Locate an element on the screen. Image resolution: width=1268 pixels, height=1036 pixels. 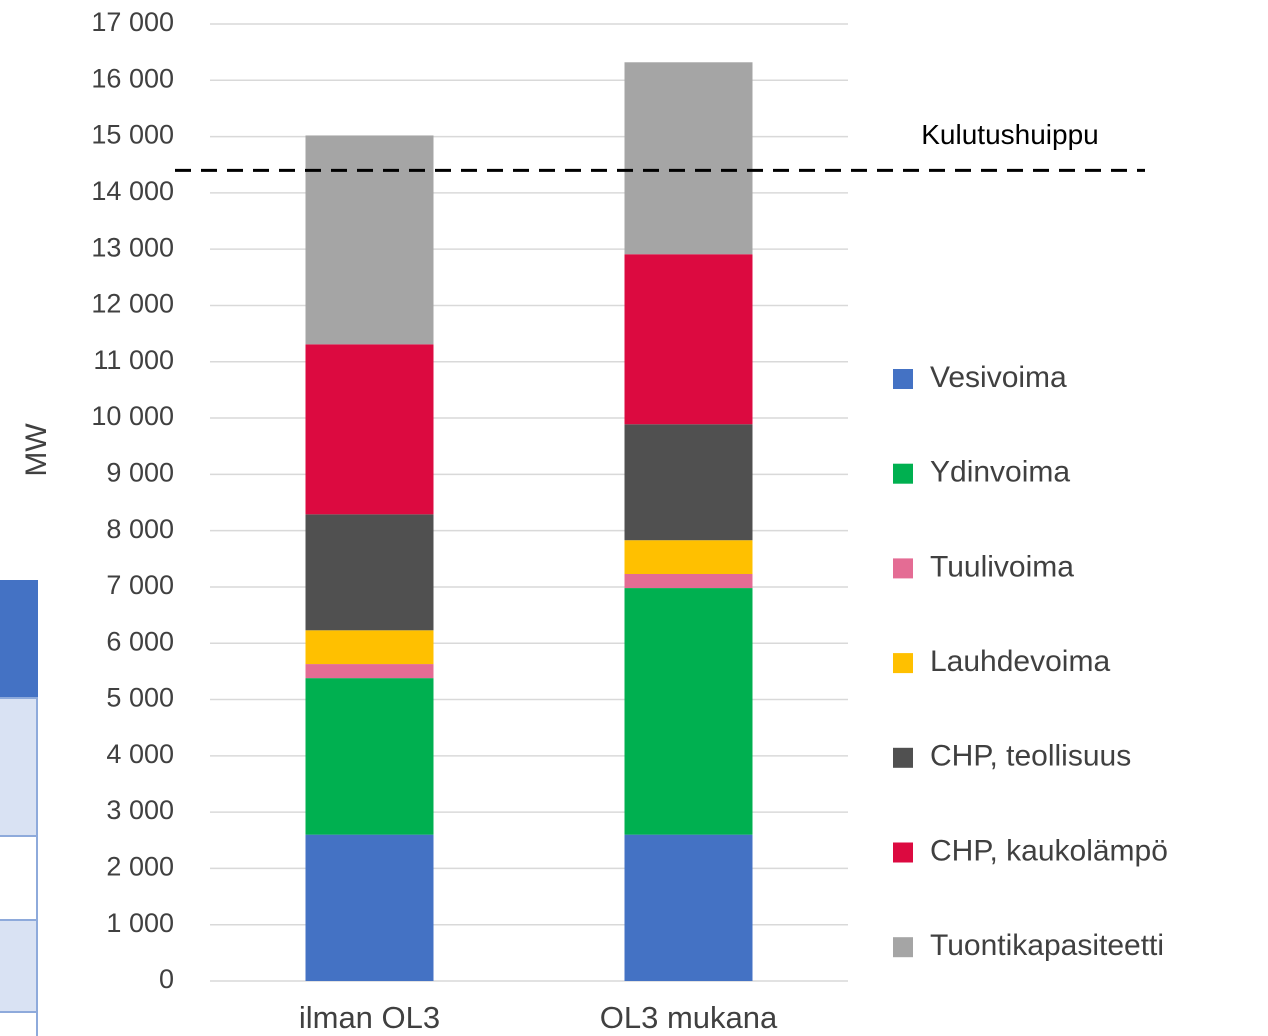
y-tick-label: 16 000 is located at coordinates (132, 78).